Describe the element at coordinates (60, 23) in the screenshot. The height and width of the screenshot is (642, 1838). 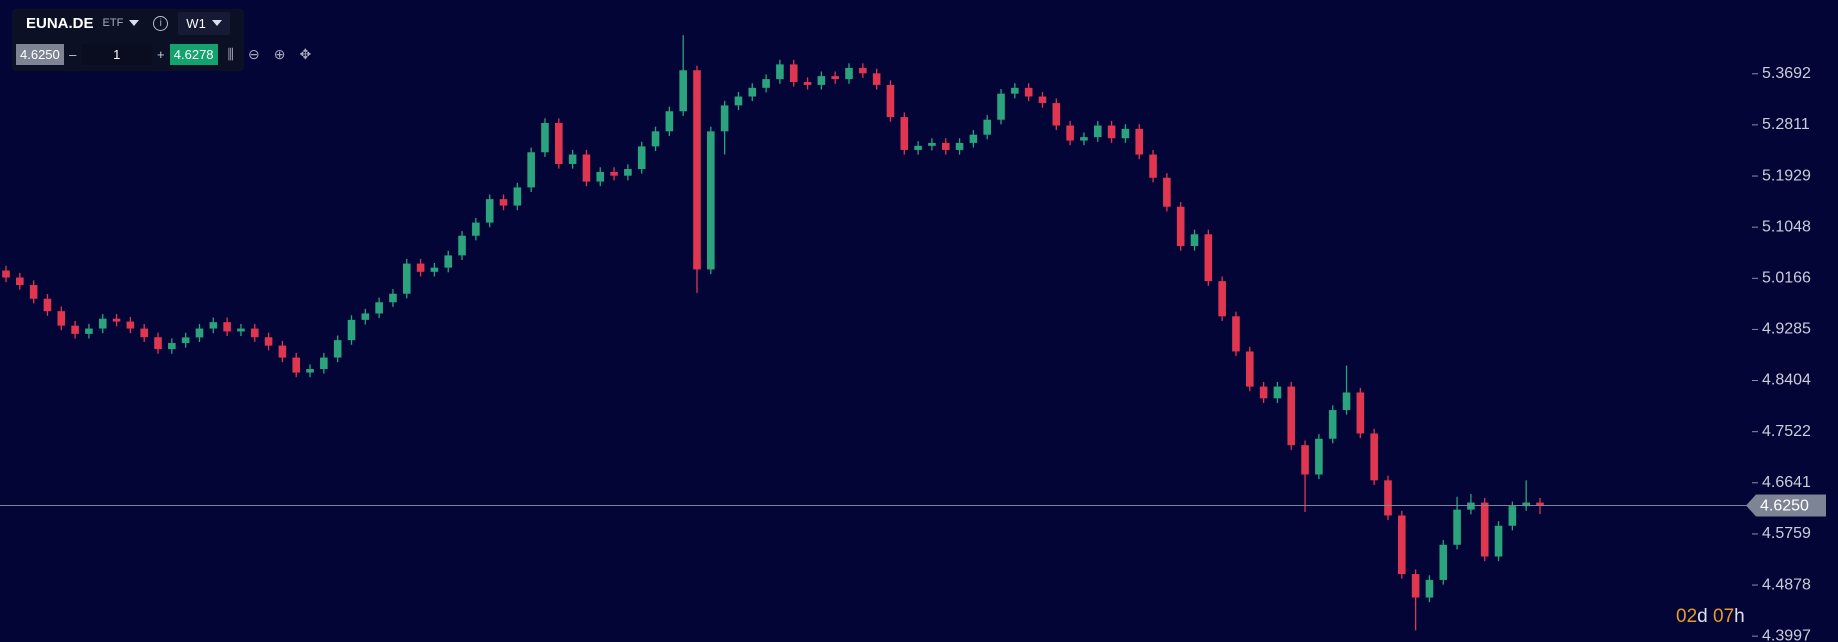
I see `symbol: EUNA.DE` at that location.